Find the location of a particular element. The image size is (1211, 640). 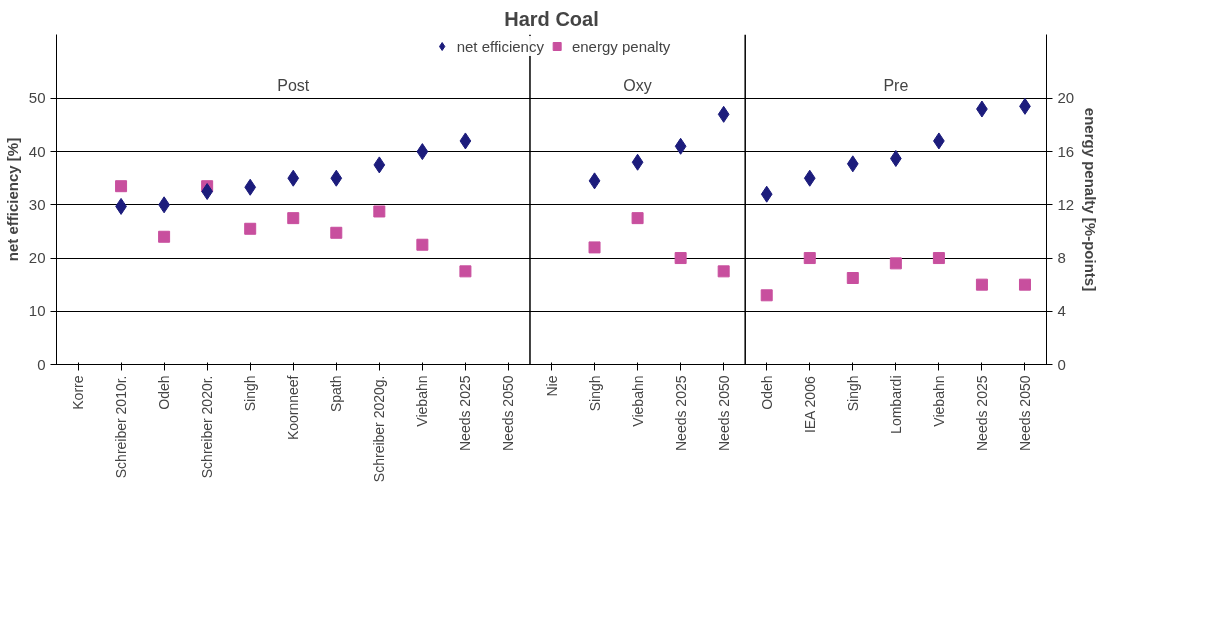

y-tick-label: 40 is located at coordinates (37, 151).